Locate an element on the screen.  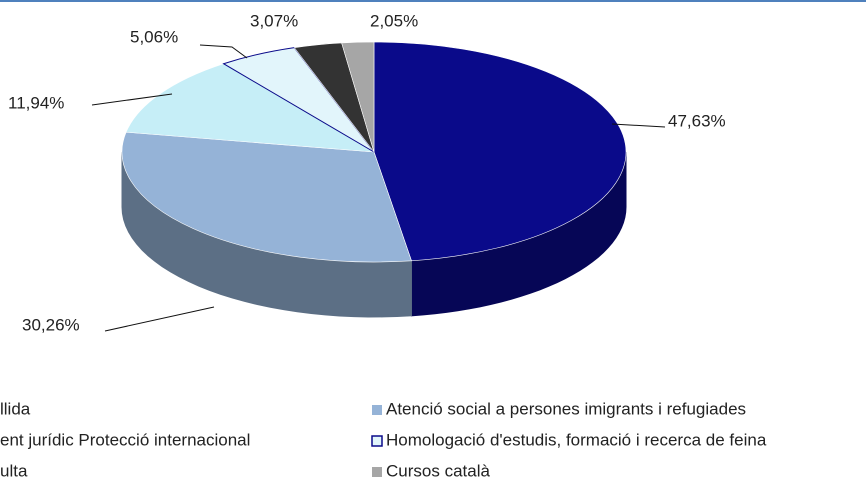
data-label: 3,07% is located at coordinates (274, 20).